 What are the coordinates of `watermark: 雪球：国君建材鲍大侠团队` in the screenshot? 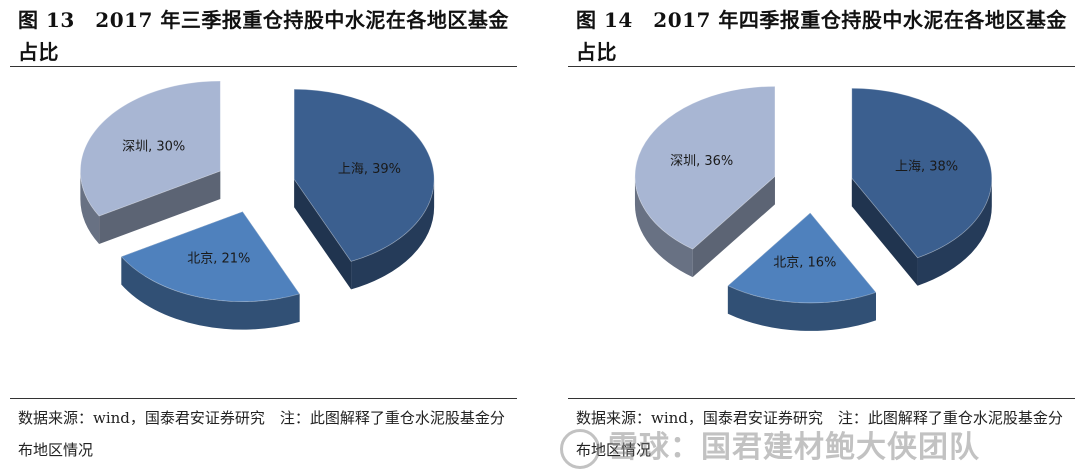 It's located at (820, 447).